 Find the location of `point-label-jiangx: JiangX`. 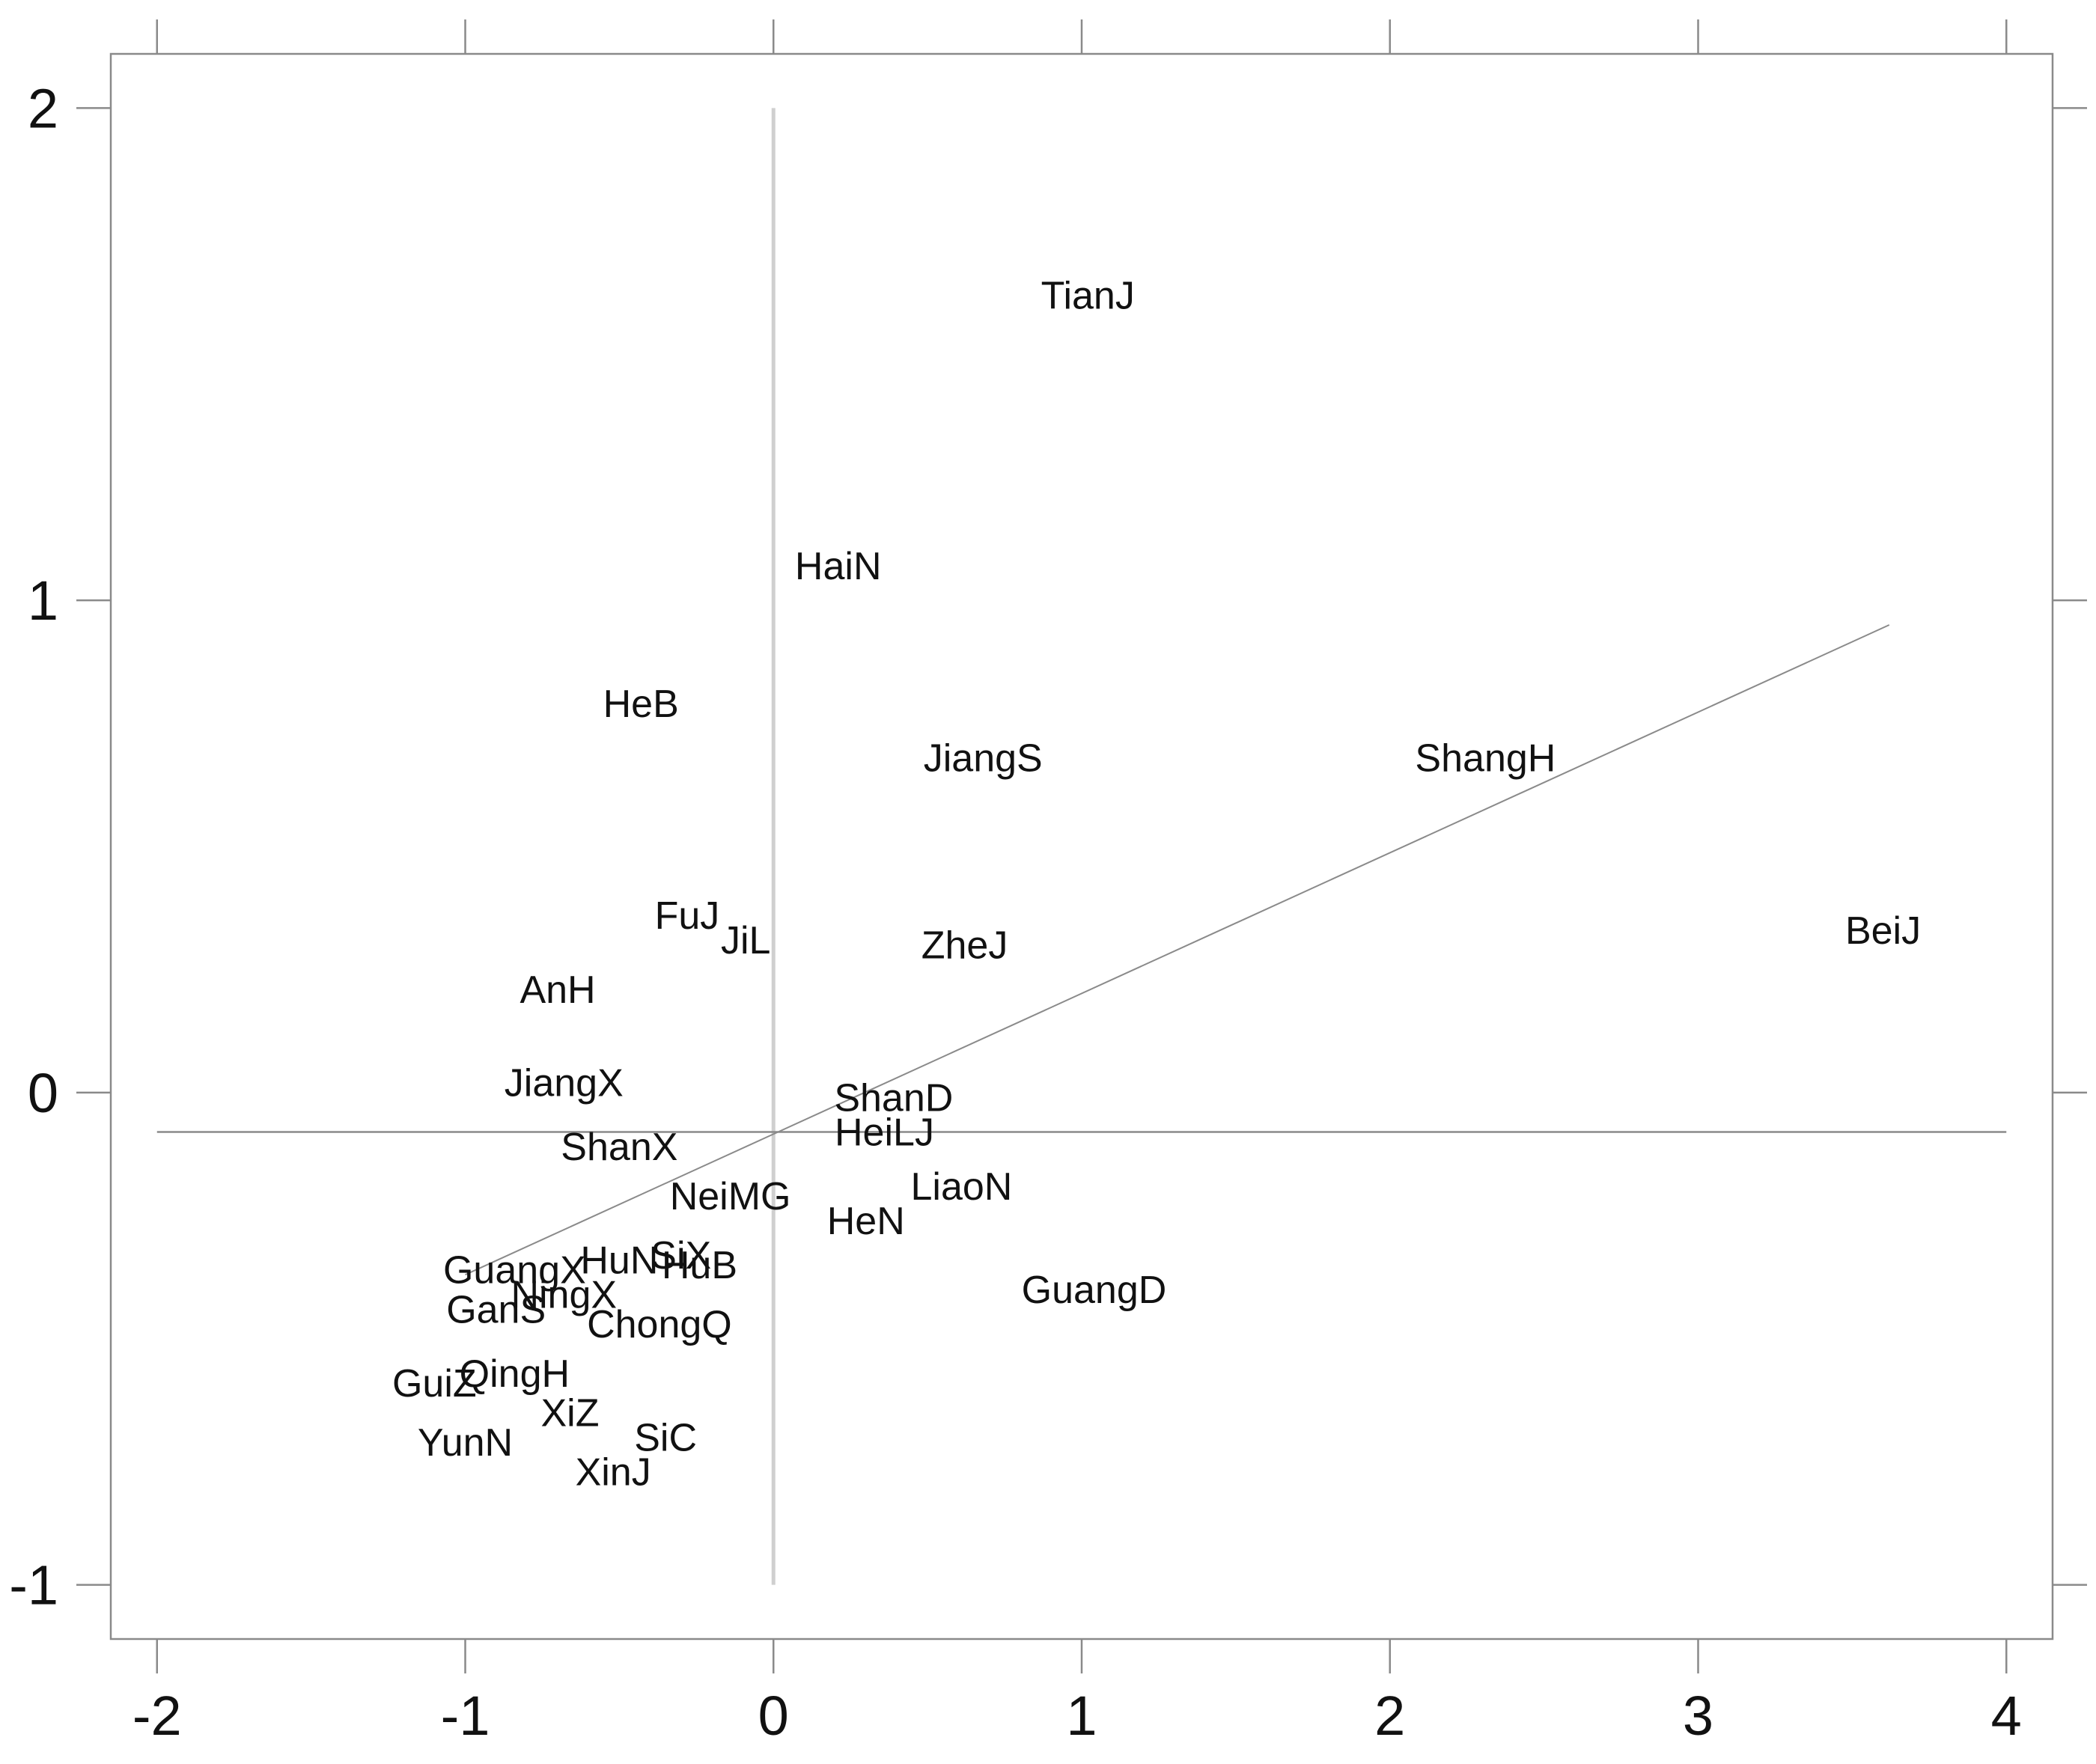

point-label-jiangx: JiangX is located at coordinates (564, 1083).